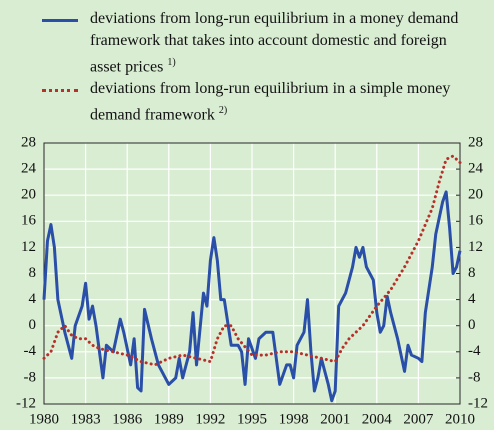 The height and width of the screenshot is (430, 494). What do you see at coordinates (223, 111) in the screenshot?
I see `legend-note: 2)` at bounding box center [223, 111].